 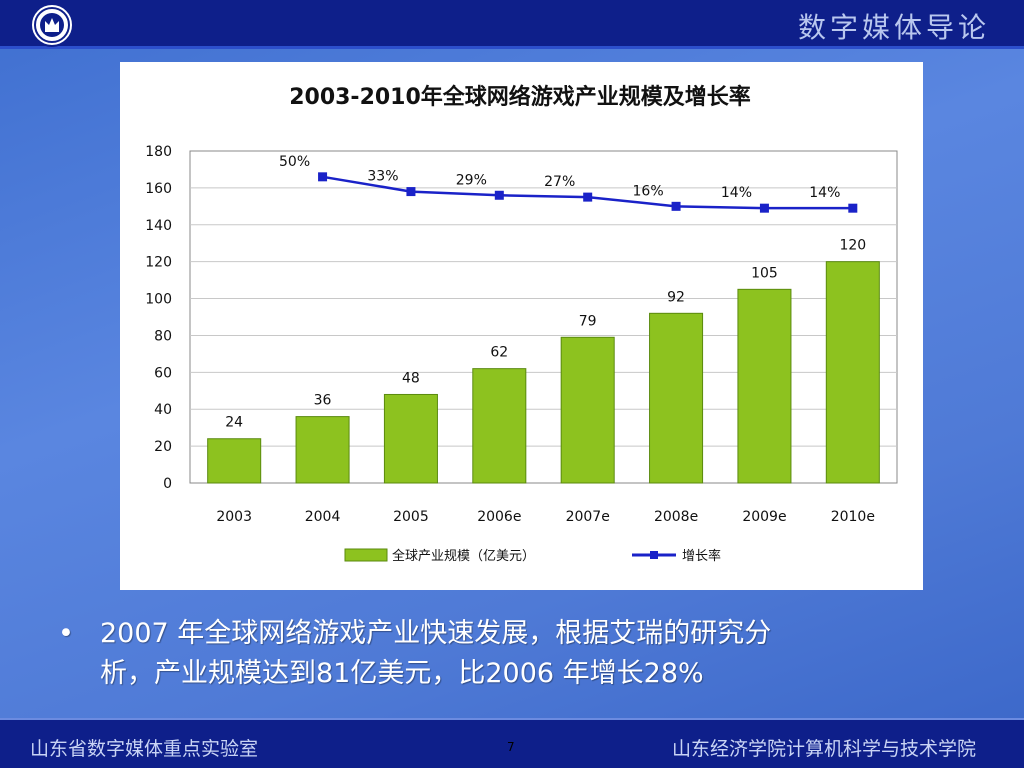 I want to click on seal-graphic, so click(x=52, y=25).